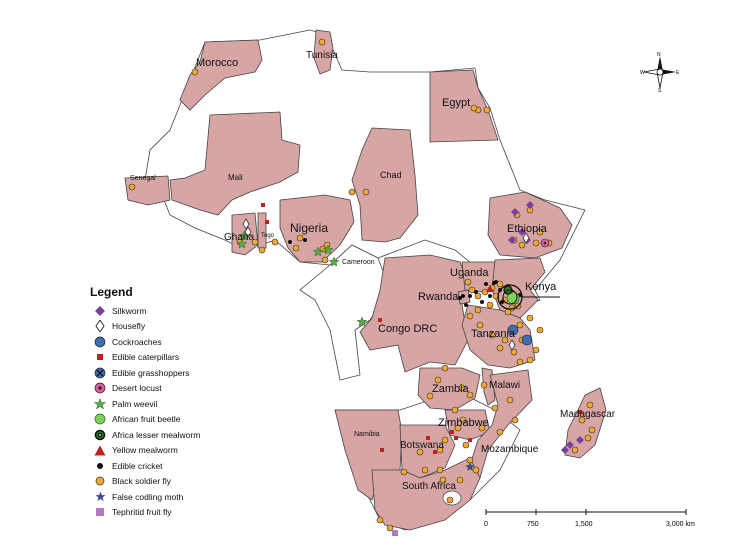 This screenshot has width=733, height=556. What do you see at coordinates (158, 451) in the screenshot?
I see `legend-item-yellow-mealworm: Yellow mealworm` at bounding box center [158, 451].